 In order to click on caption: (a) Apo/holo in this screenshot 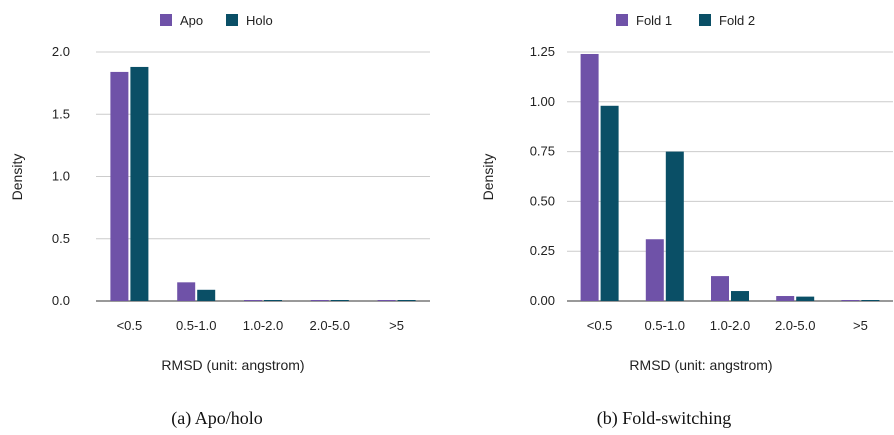, I will do `click(217, 418)`.